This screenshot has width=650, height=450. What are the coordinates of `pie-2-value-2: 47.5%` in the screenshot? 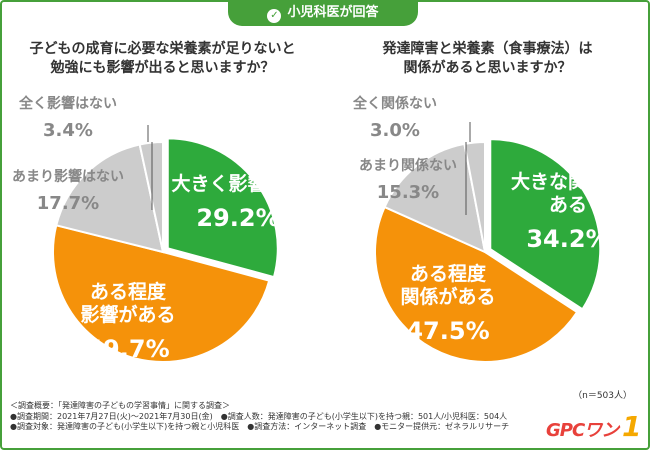 It's located at (447, 331).